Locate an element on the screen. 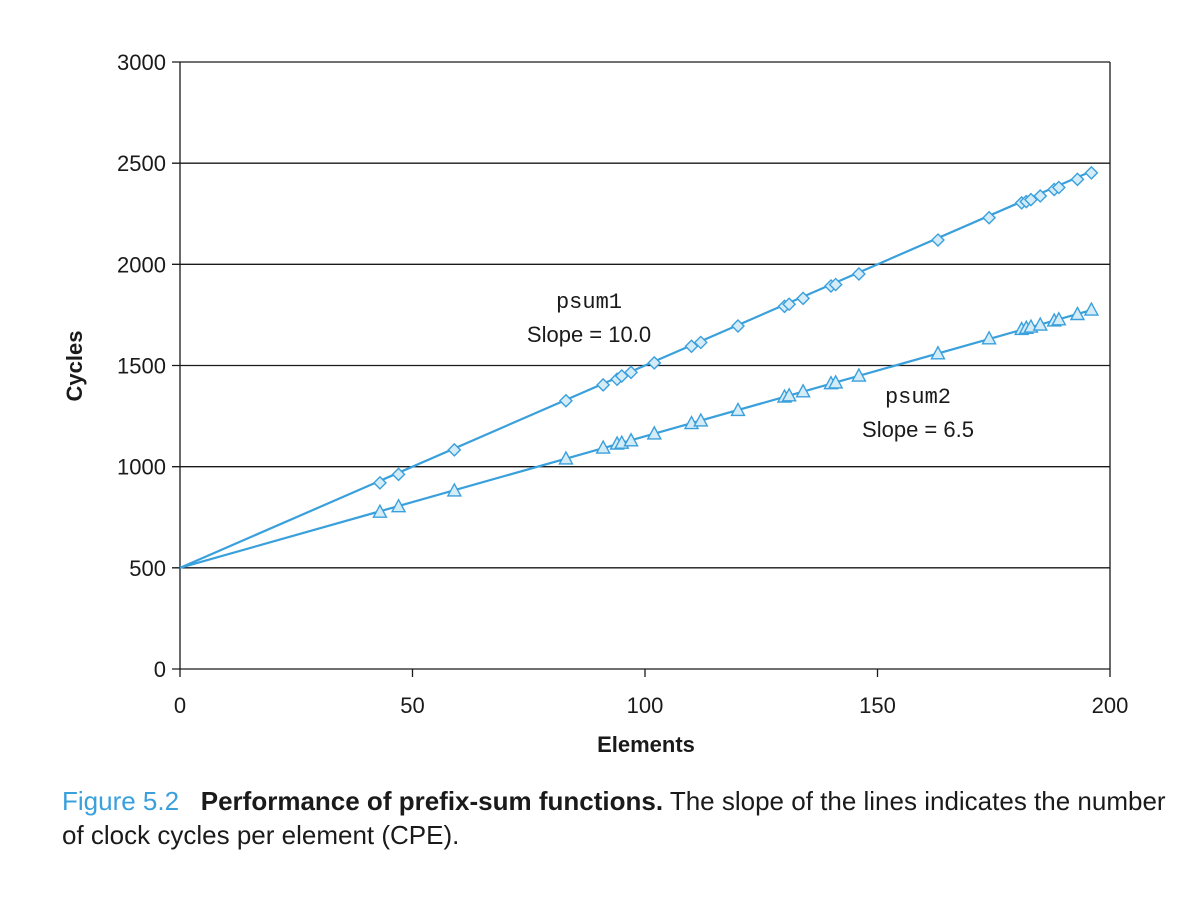  figure-title: Performance of prefix-sum functions. is located at coordinates (432, 801).